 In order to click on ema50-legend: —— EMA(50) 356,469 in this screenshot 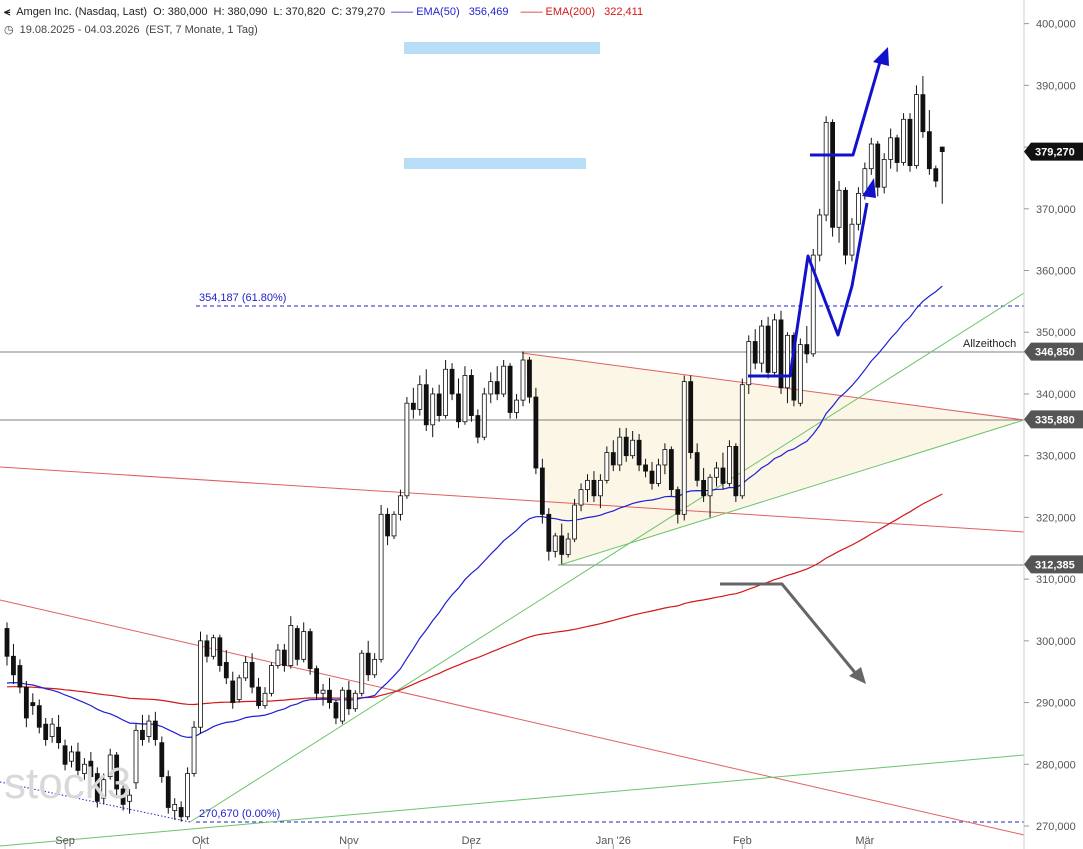, I will do `click(450, 12)`.